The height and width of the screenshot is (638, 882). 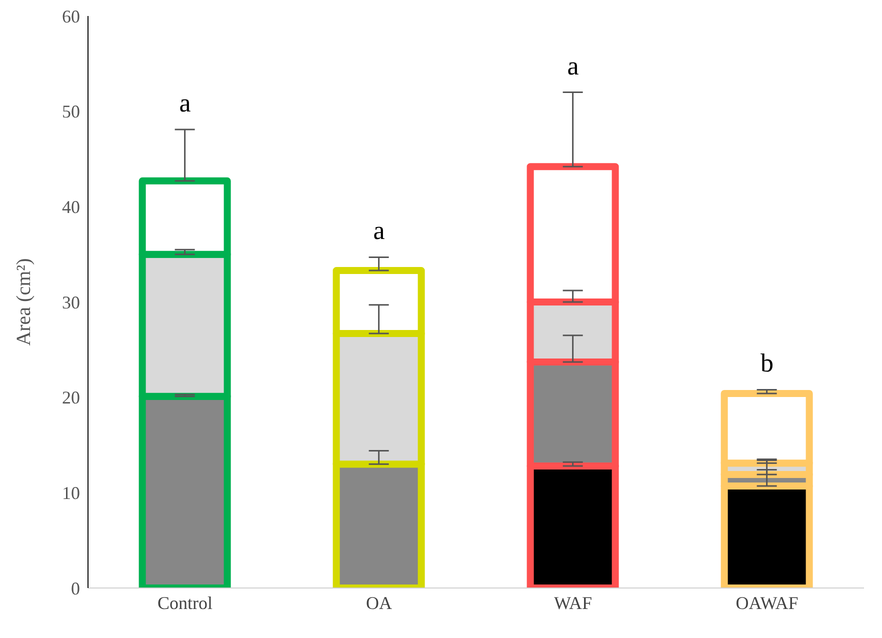 I want to click on y-tick-label: 10, so click(x=71, y=493).